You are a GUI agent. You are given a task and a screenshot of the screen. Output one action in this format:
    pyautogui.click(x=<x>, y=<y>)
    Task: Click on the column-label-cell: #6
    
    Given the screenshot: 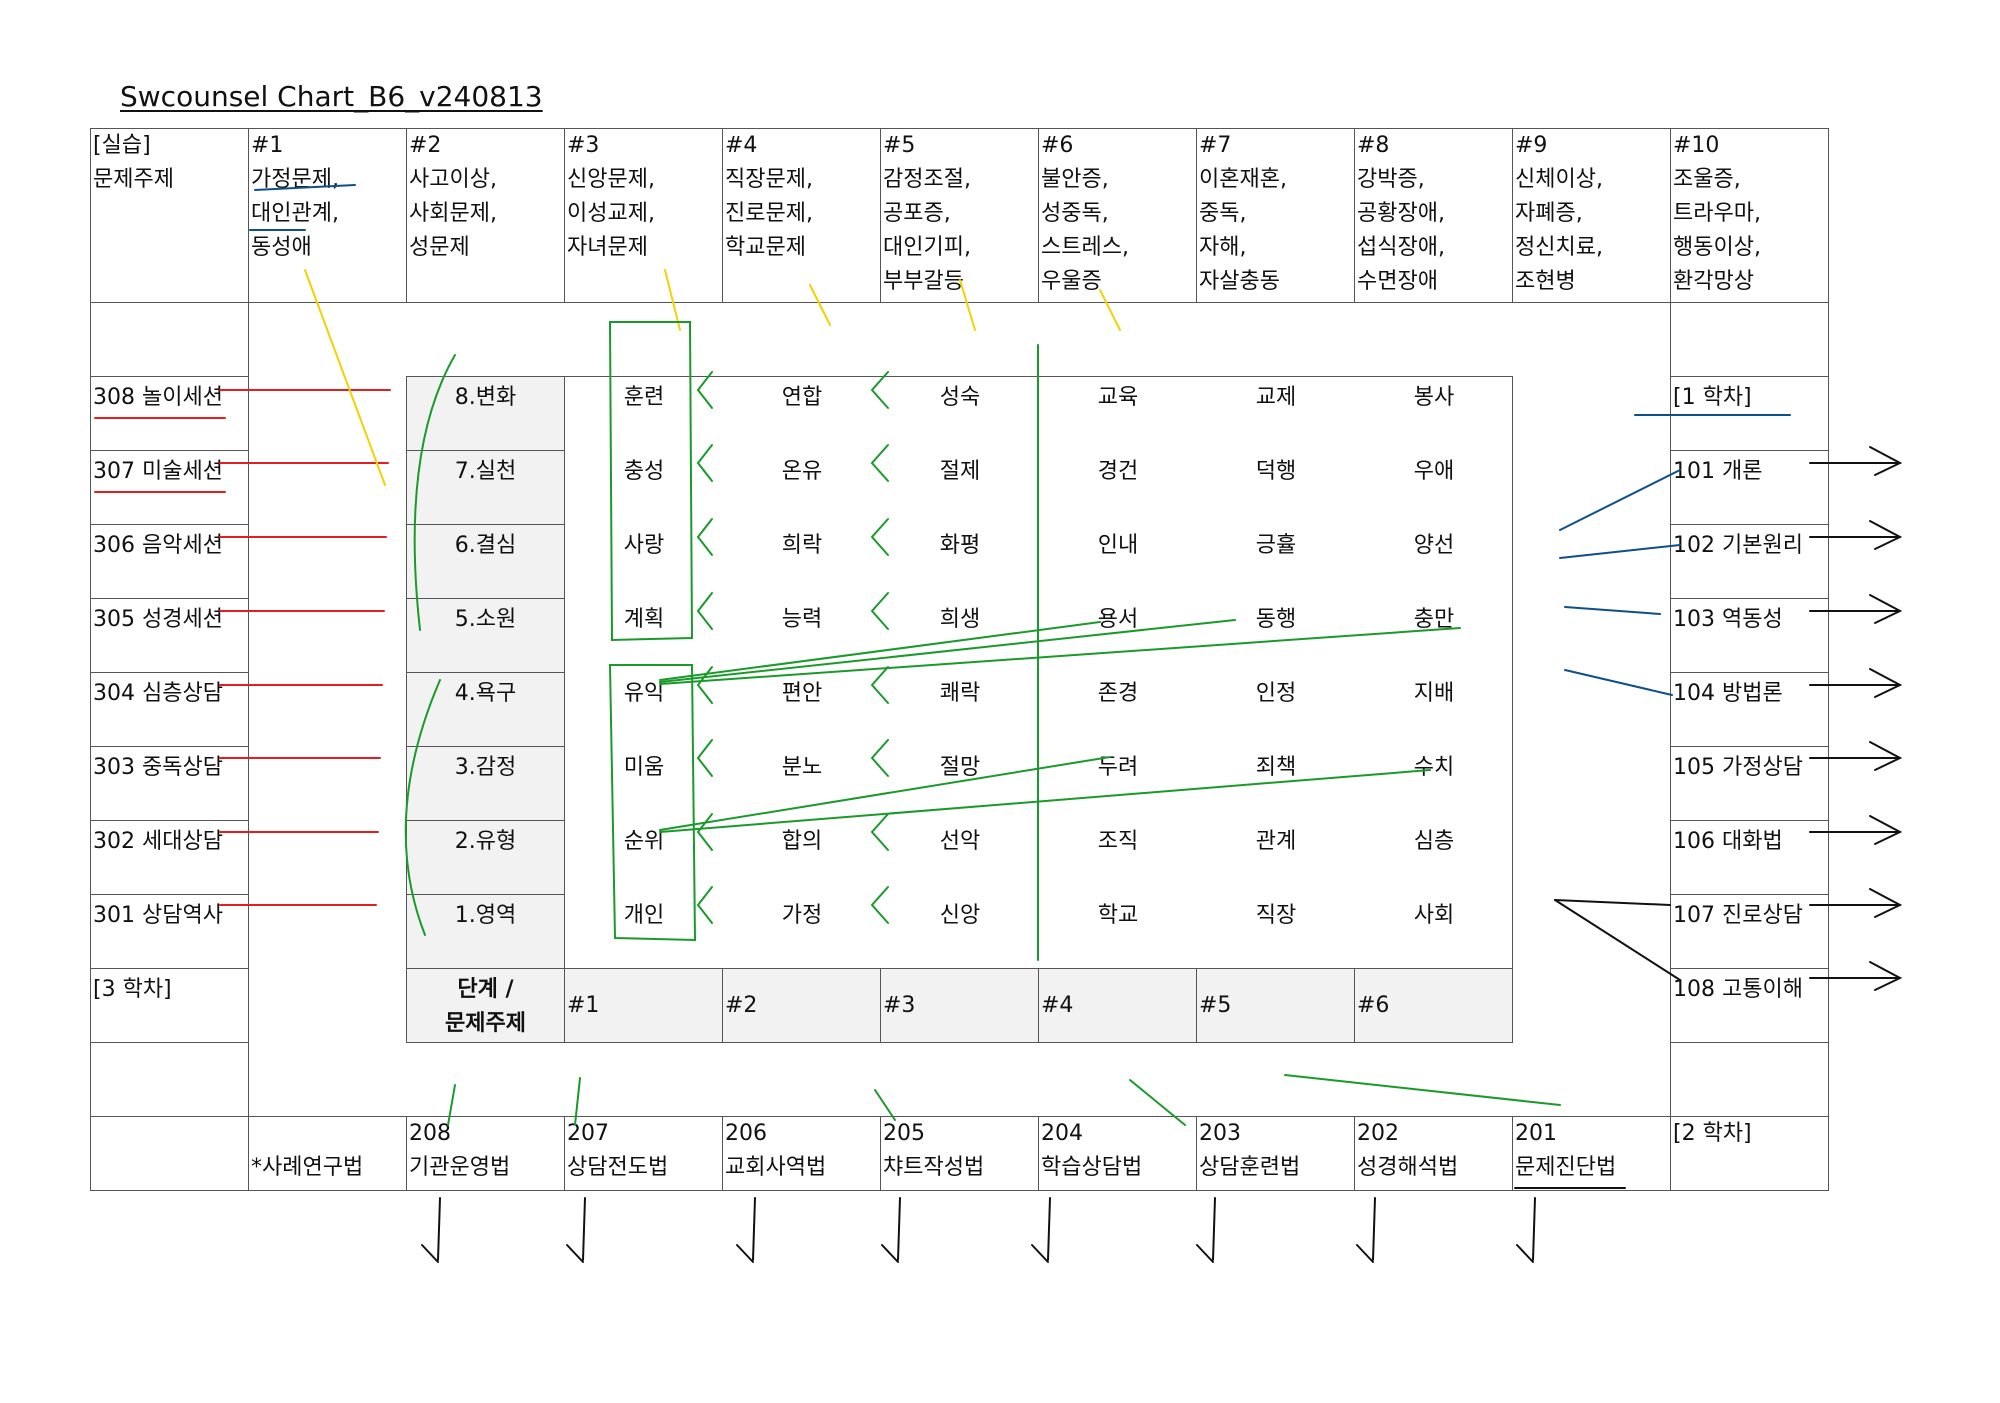 What is the action you would take?
    pyautogui.click(x=1433, y=1005)
    